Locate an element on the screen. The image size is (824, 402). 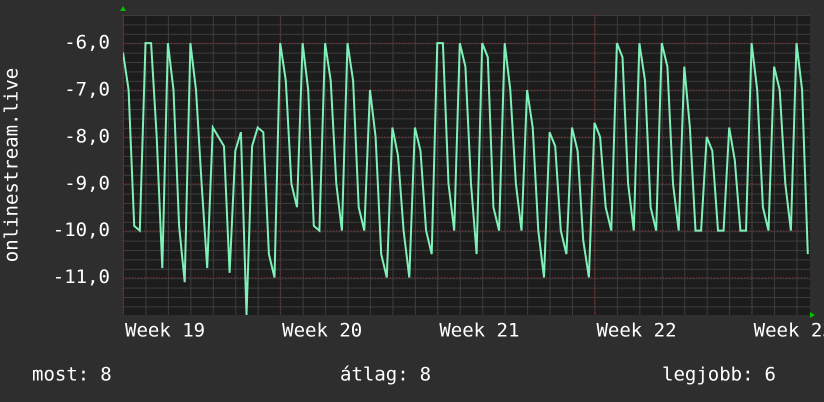
stat-label: most: is located at coordinates (60, 375).